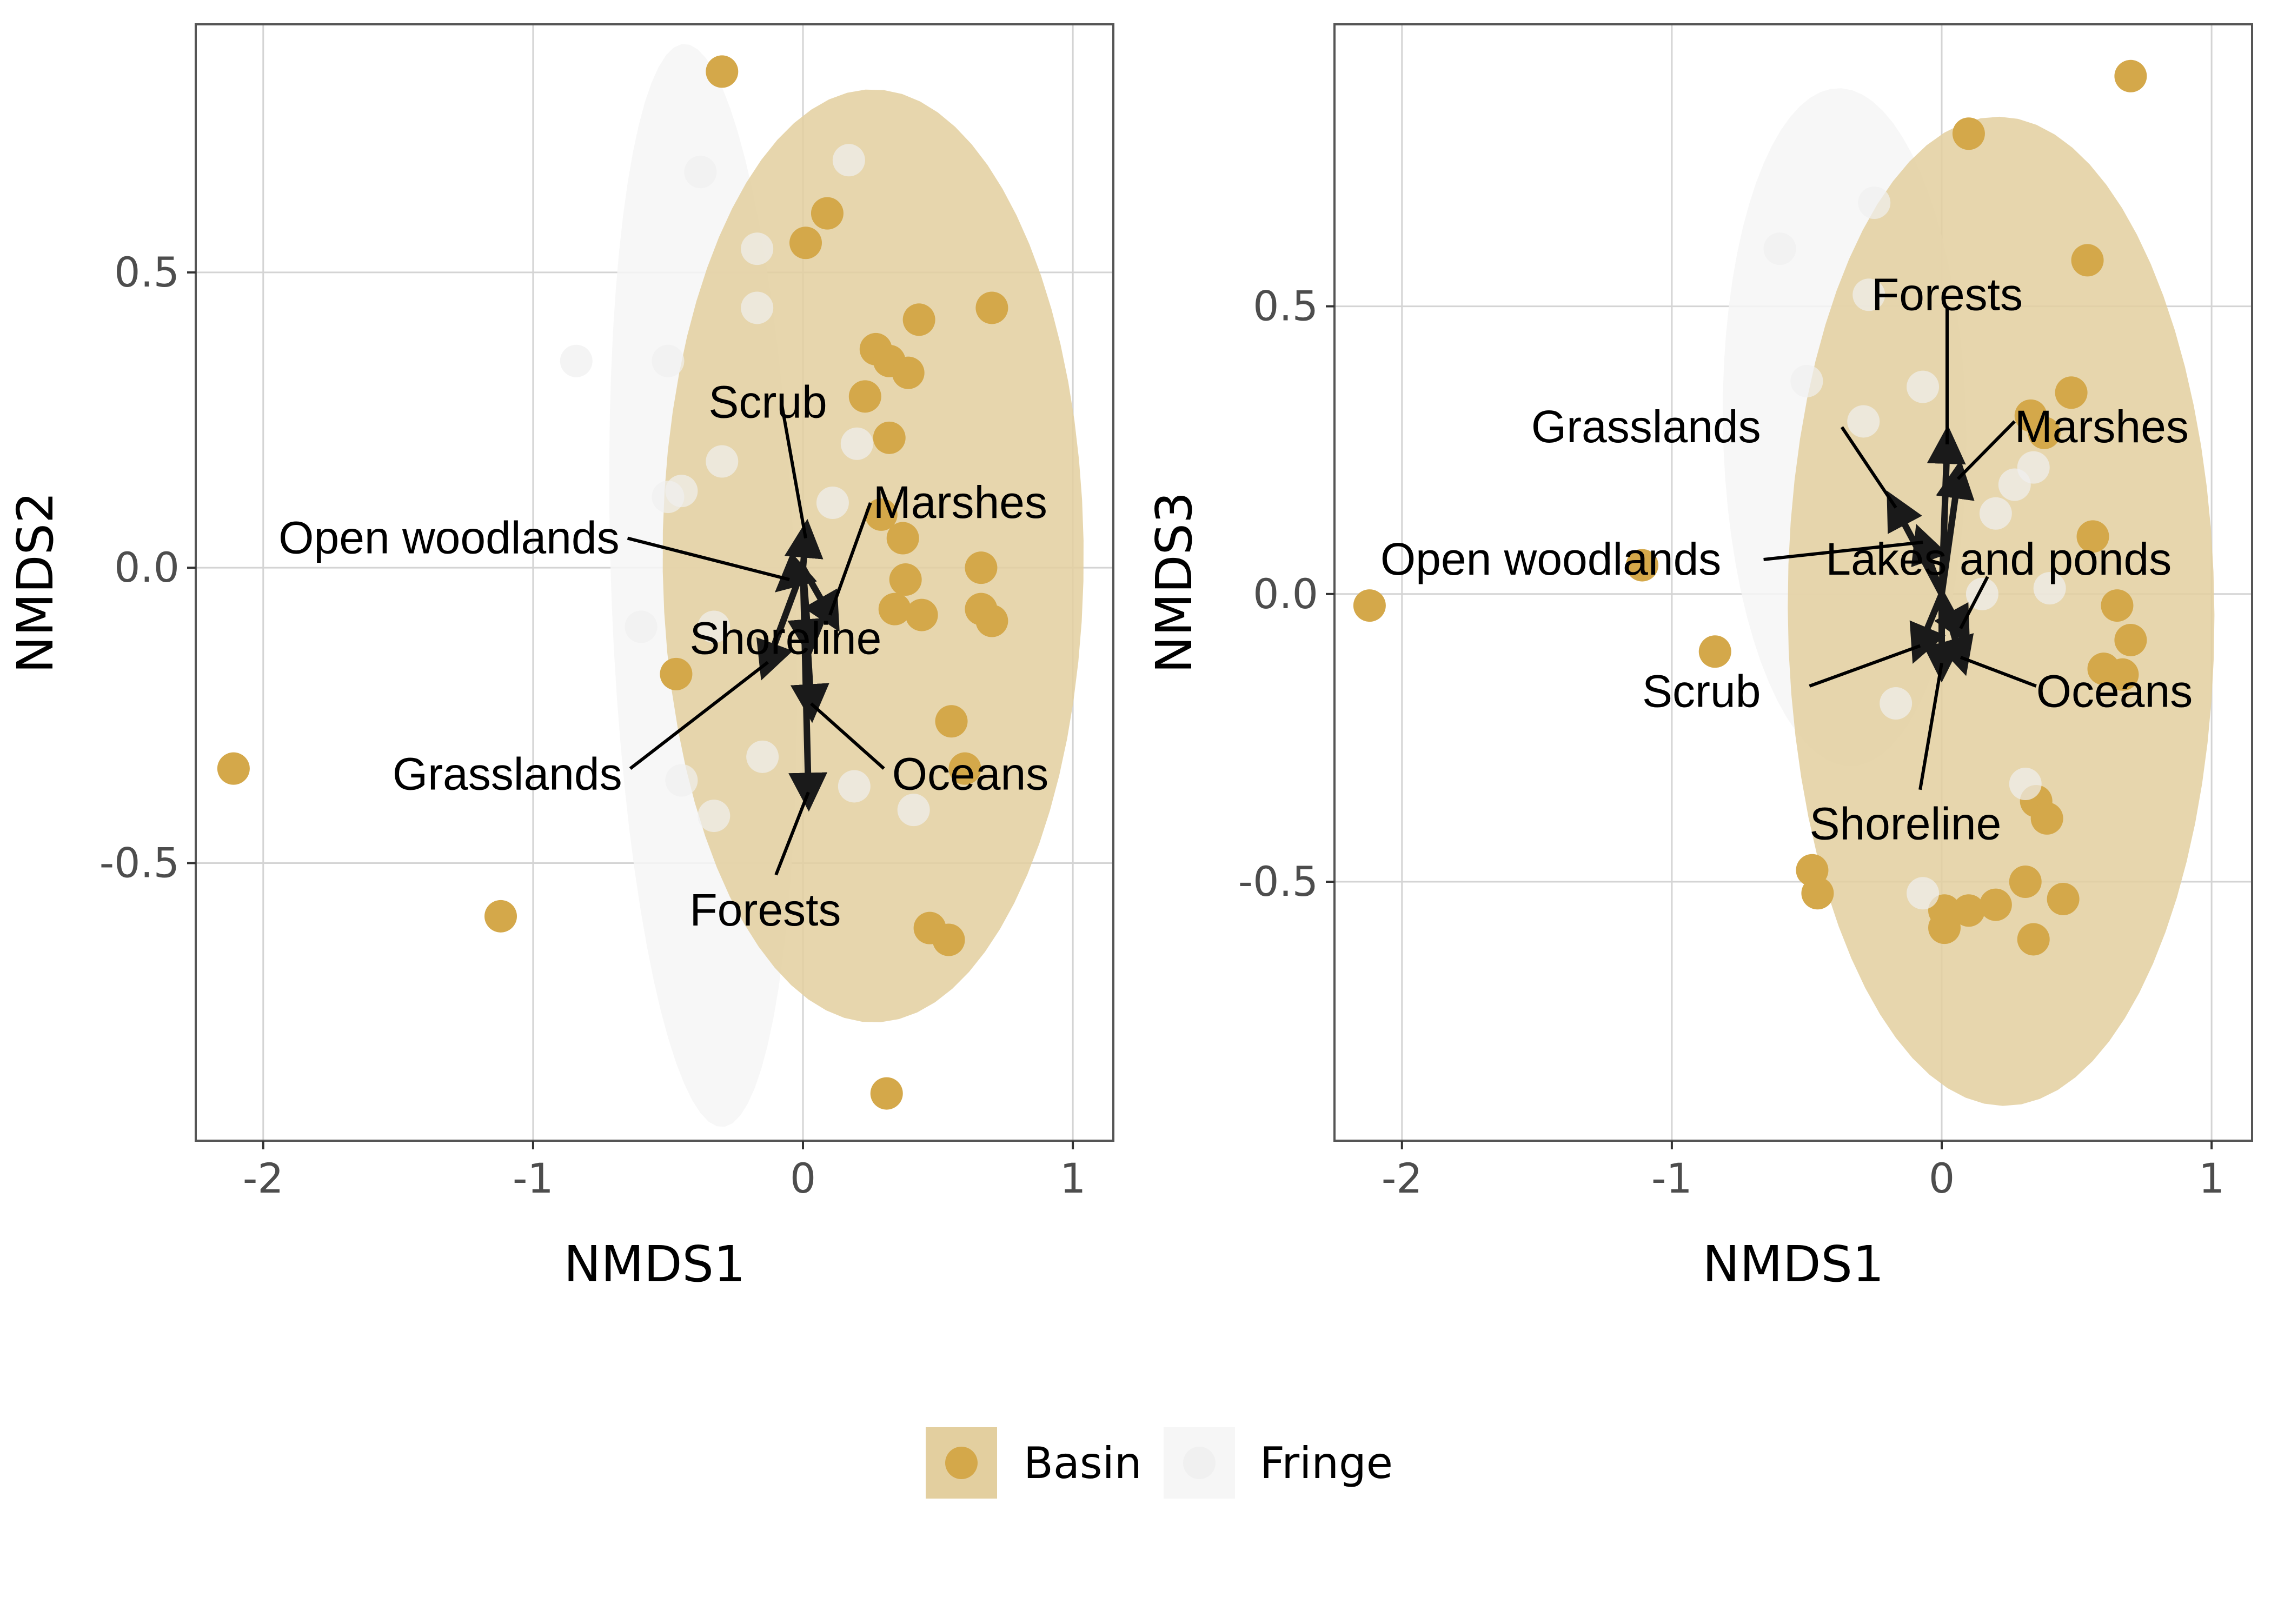  Describe the element at coordinates (1285, 306) in the screenshot. I see `y-tick-label: 0.5` at that location.